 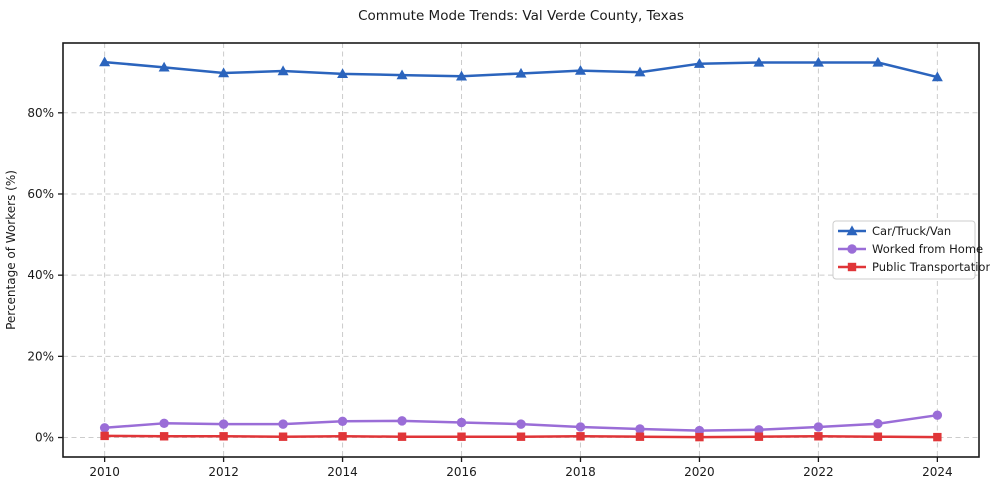 What do you see at coordinates (11, 250) in the screenshot?
I see `y-axis-label: Percentage of Workers (%)` at bounding box center [11, 250].